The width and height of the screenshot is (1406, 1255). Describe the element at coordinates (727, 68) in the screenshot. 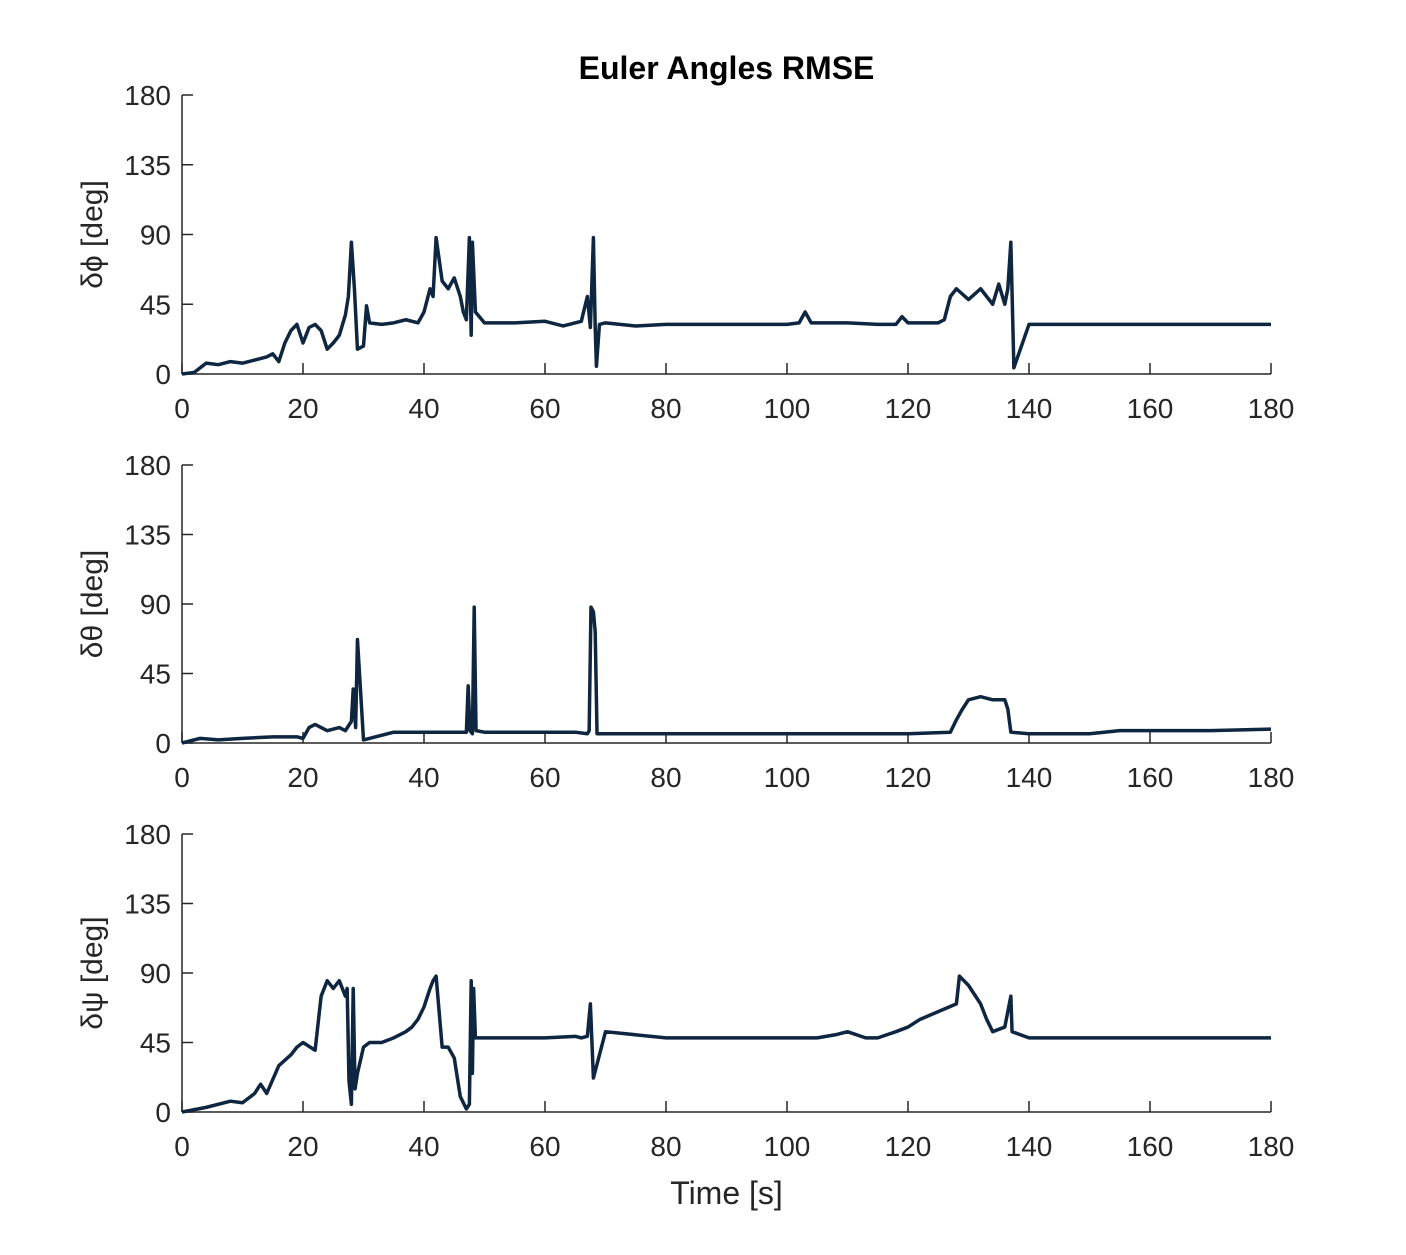

I see `chart-title: Euler Angles RMSE` at that location.